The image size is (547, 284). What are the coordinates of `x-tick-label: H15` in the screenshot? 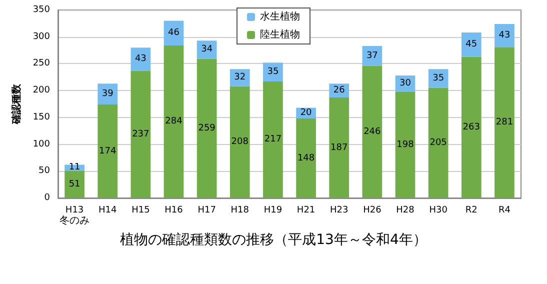 It's located at (141, 211).